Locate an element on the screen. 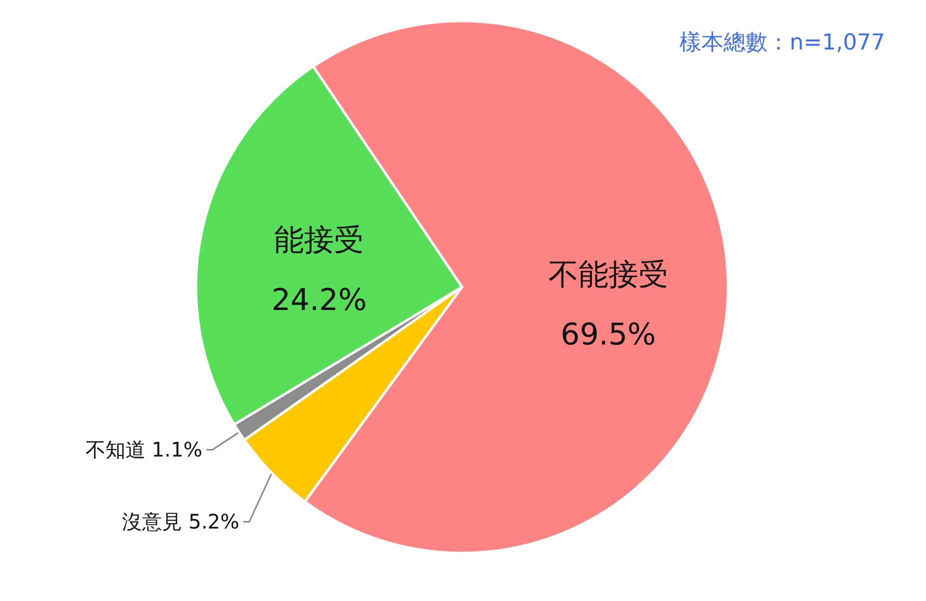 Image resolution: width=926 pixels, height=601 pixels. annotation: 樣本總數：n=1,077 is located at coordinates (782, 43).